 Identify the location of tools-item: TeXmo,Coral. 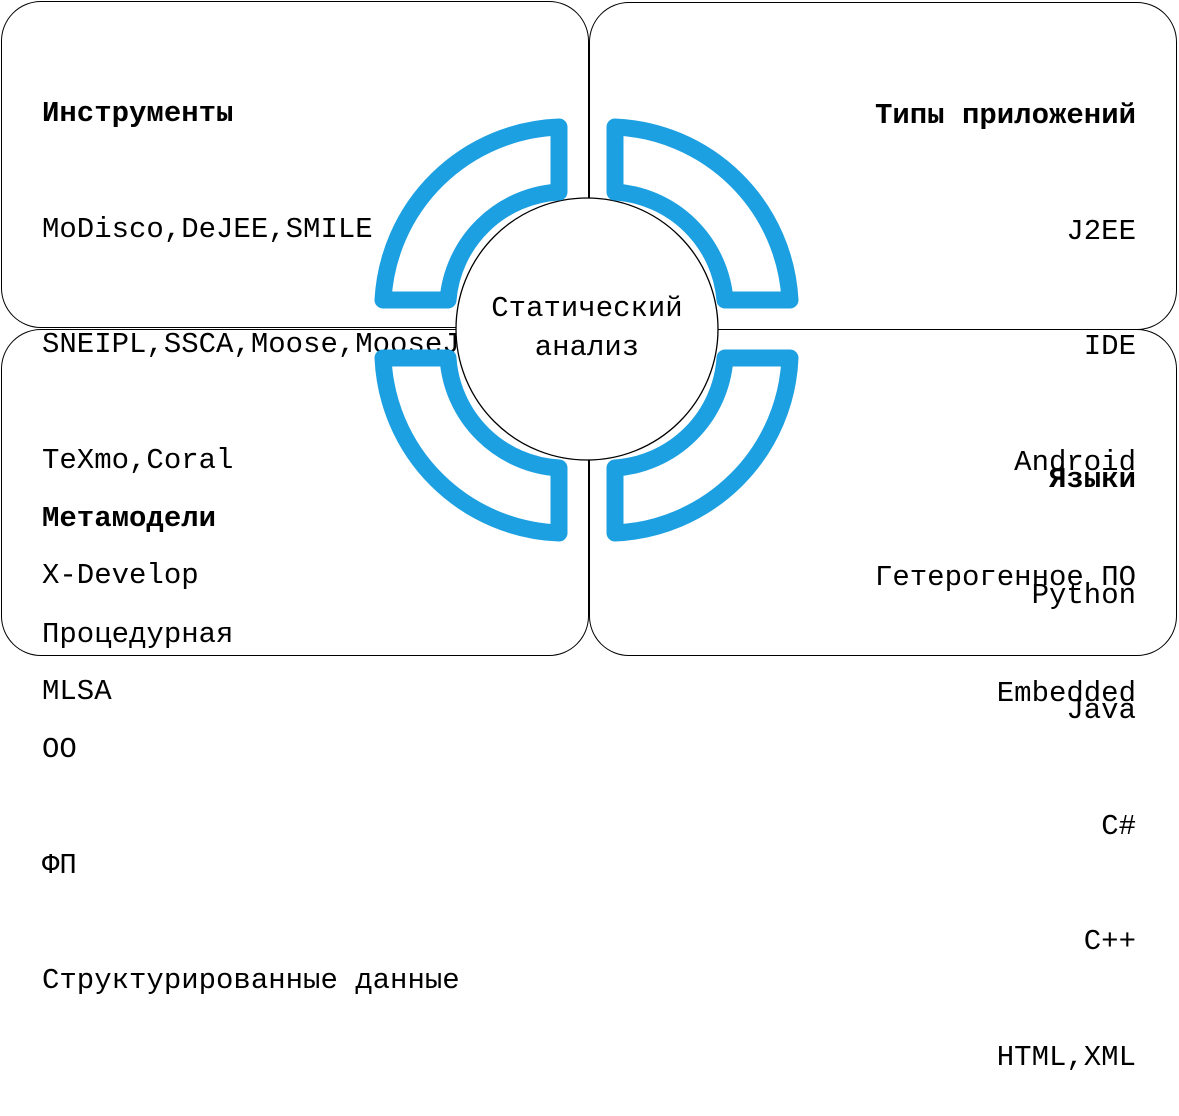
(138, 460).